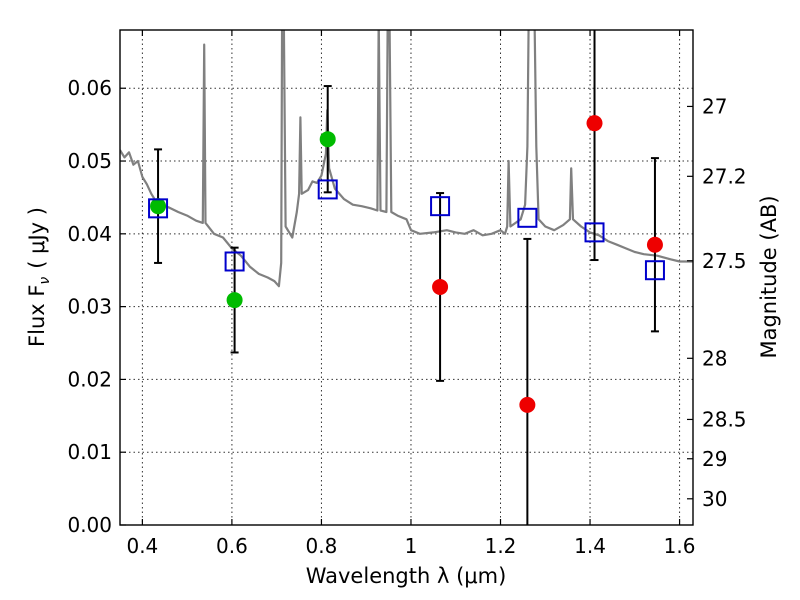 The image size is (800, 600). I want to click on y2-tick-label: 28, so click(714, 358).